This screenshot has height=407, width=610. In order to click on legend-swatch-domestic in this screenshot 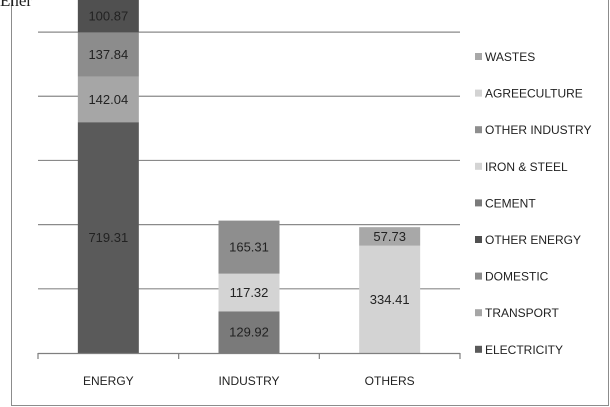, I will do `click(478, 276)`.